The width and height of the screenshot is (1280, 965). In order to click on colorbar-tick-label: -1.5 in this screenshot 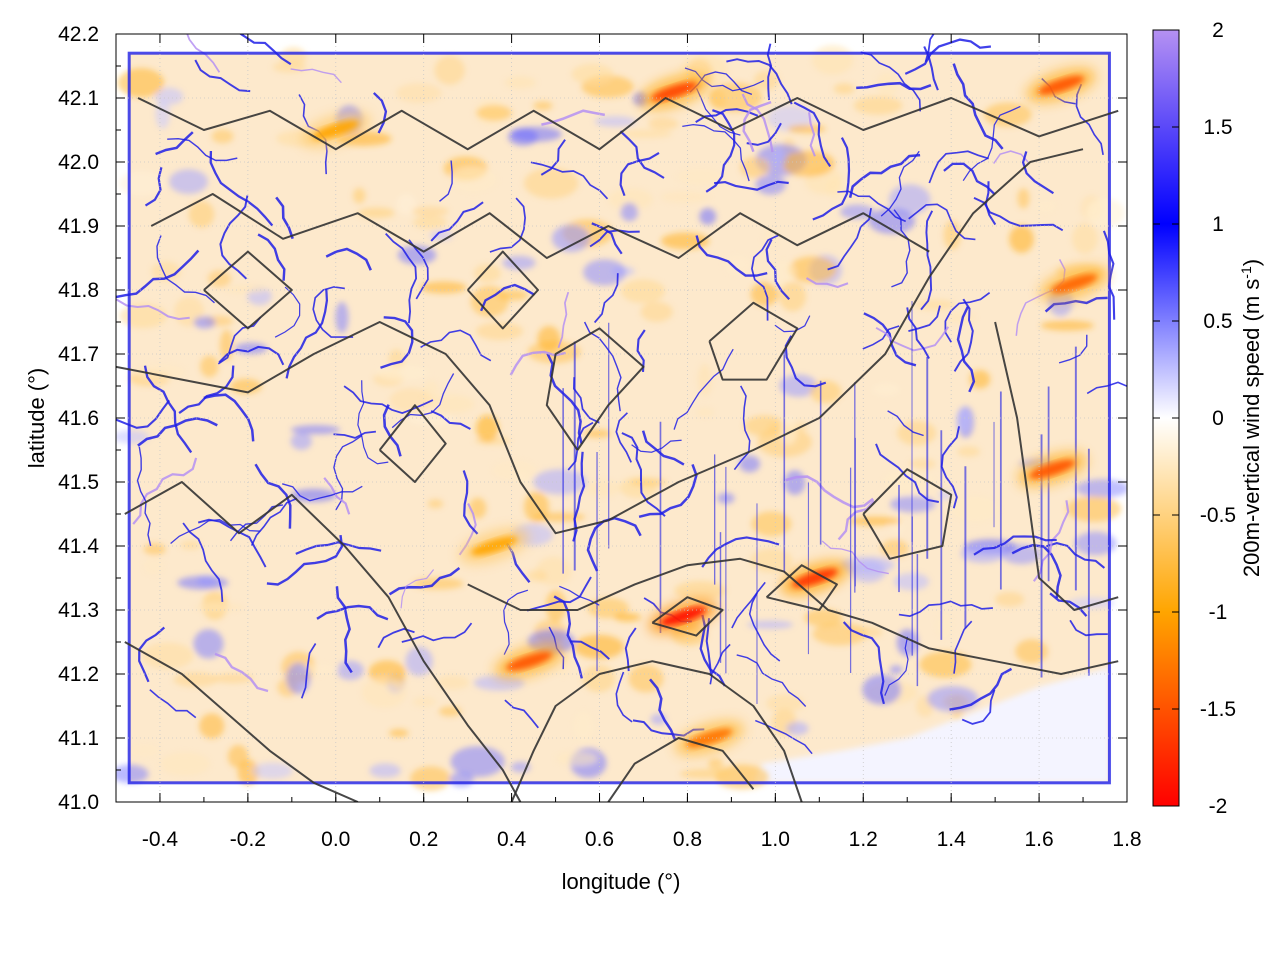, I will do `click(1218, 709)`.